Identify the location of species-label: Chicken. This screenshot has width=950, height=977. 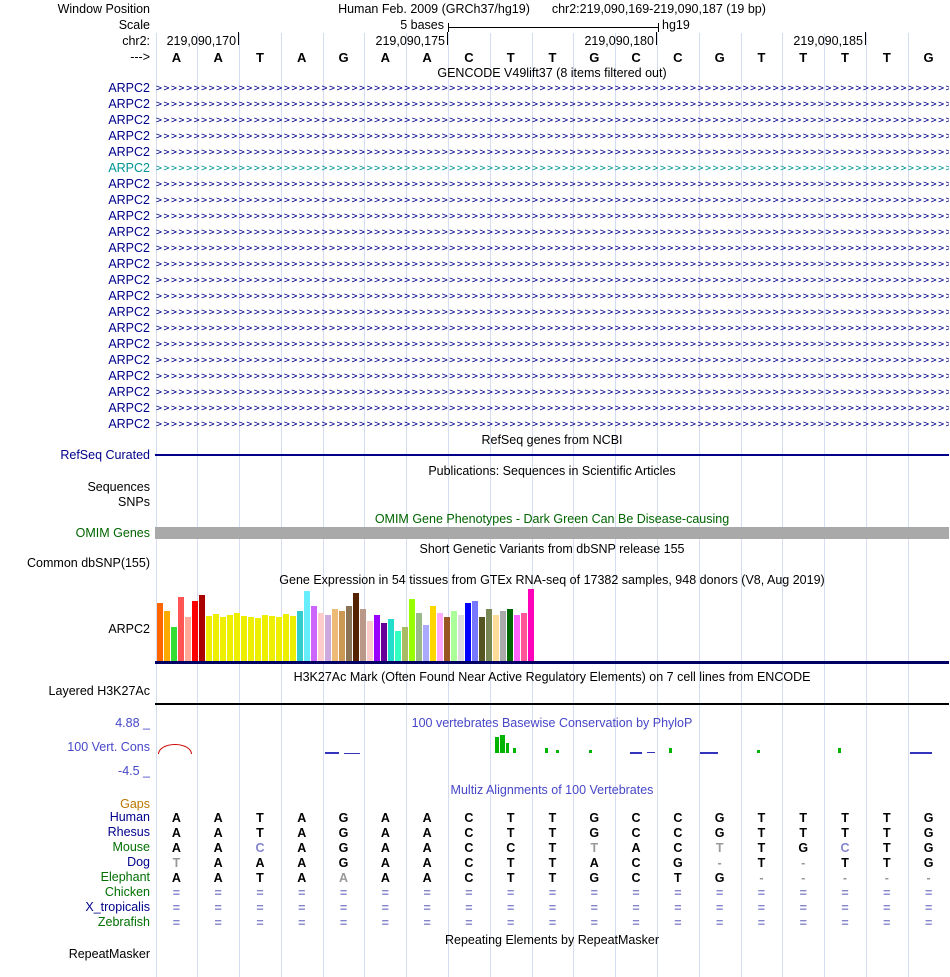
(127, 892).